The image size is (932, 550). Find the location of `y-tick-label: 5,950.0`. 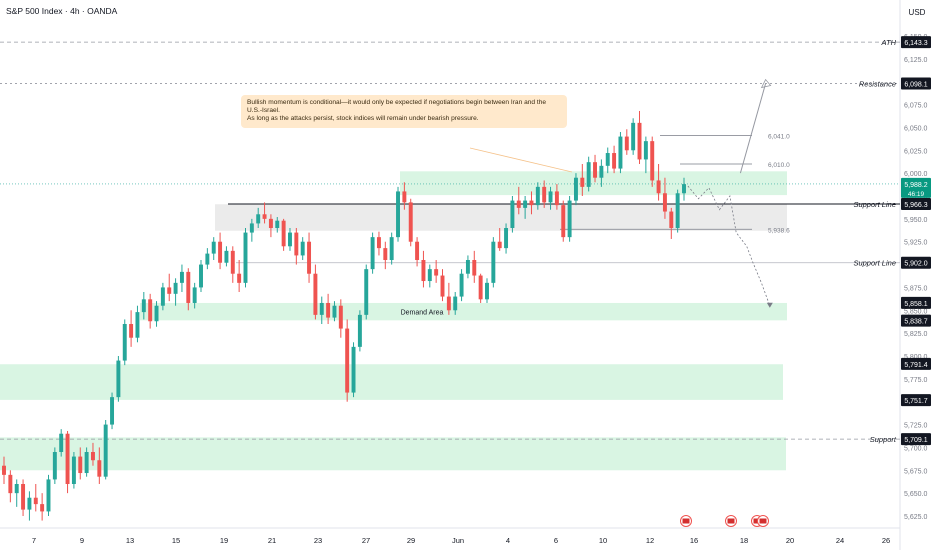

y-tick-label: 5,950.0 is located at coordinates (915, 220).